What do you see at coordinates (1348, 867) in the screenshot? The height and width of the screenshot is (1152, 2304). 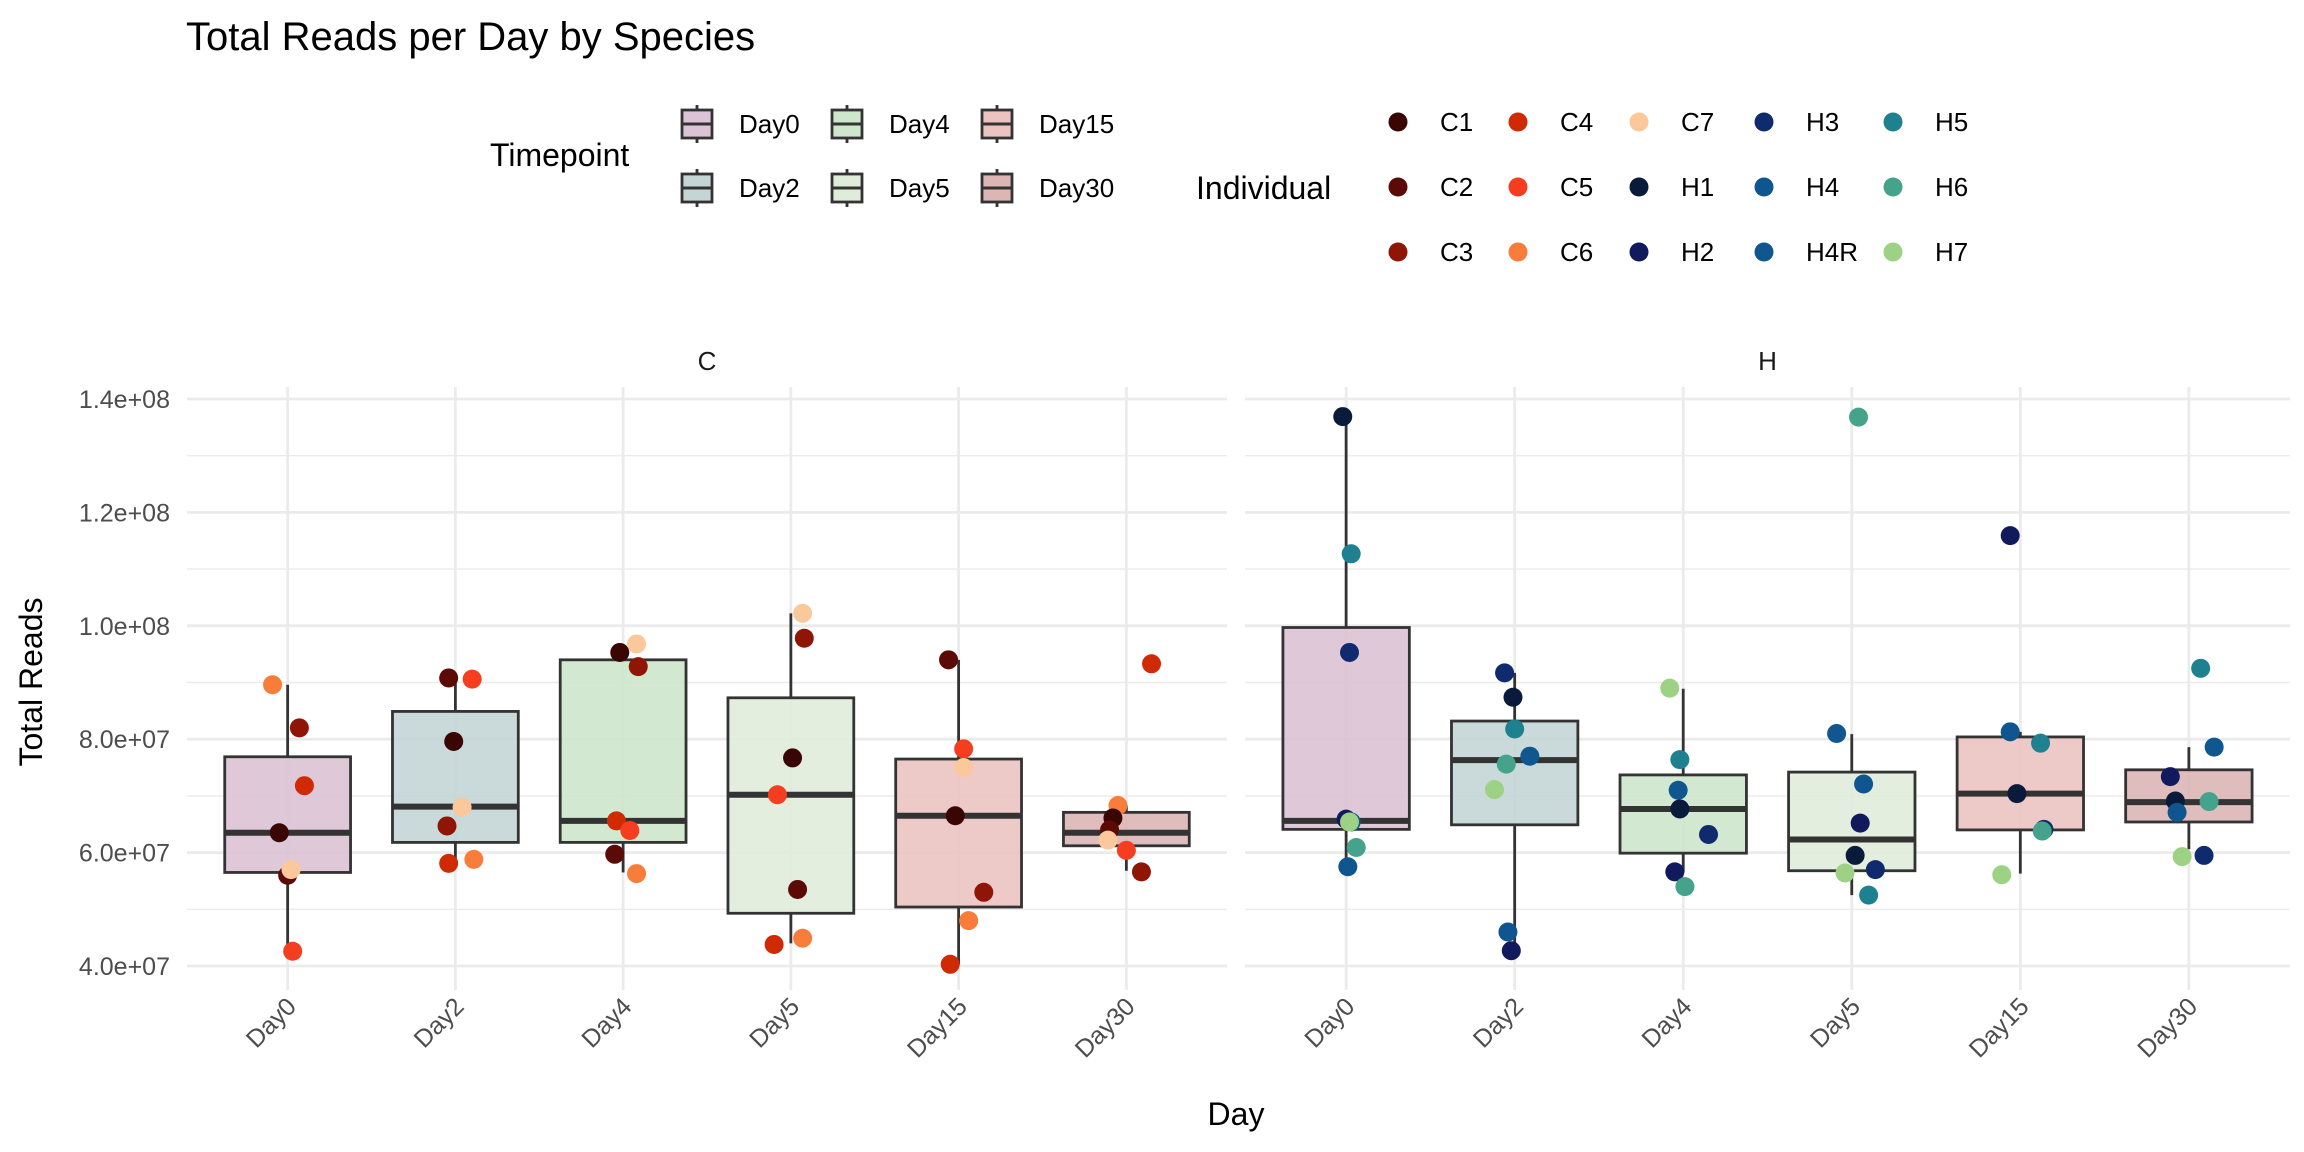 I see `point-h4-day0` at bounding box center [1348, 867].